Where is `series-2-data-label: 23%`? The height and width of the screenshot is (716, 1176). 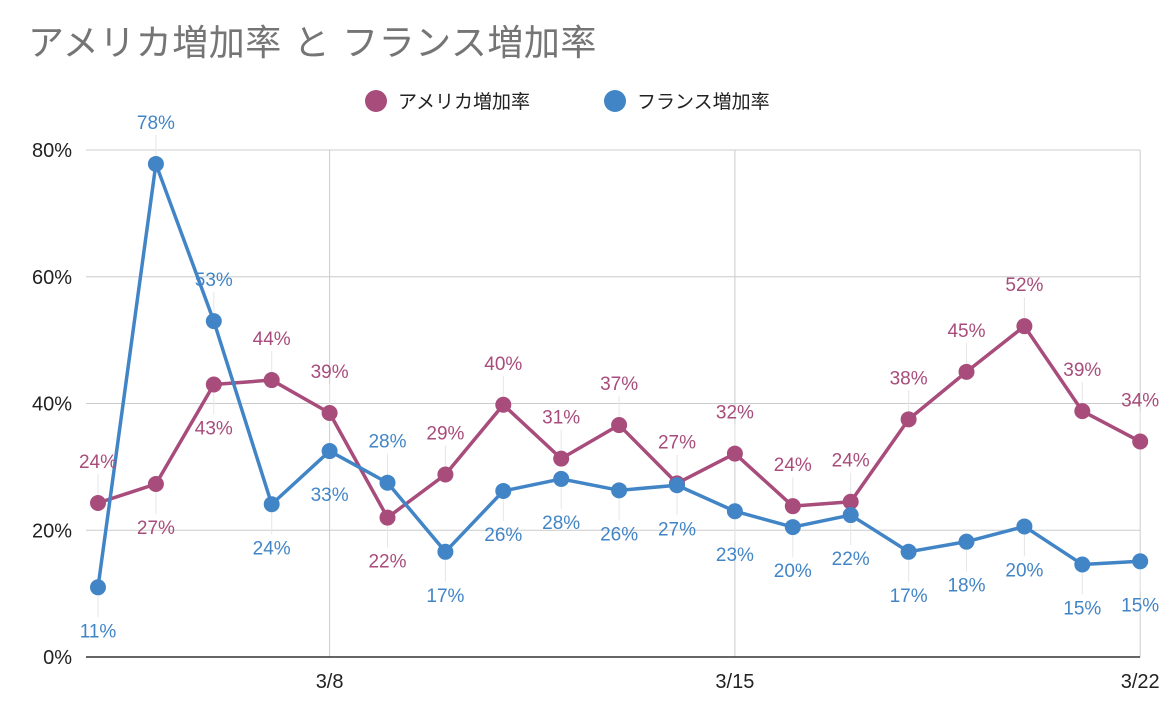
series-2-data-label: 23% is located at coordinates (735, 555).